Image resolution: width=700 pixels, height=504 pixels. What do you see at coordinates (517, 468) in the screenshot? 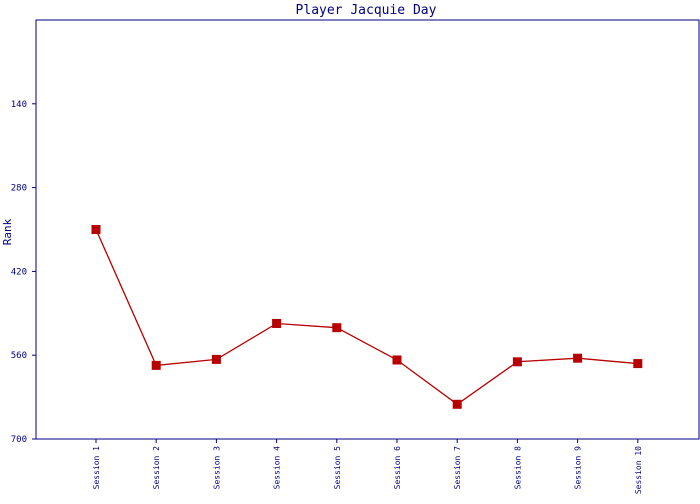
I see `x-tick-label: Session 8` at bounding box center [517, 468].